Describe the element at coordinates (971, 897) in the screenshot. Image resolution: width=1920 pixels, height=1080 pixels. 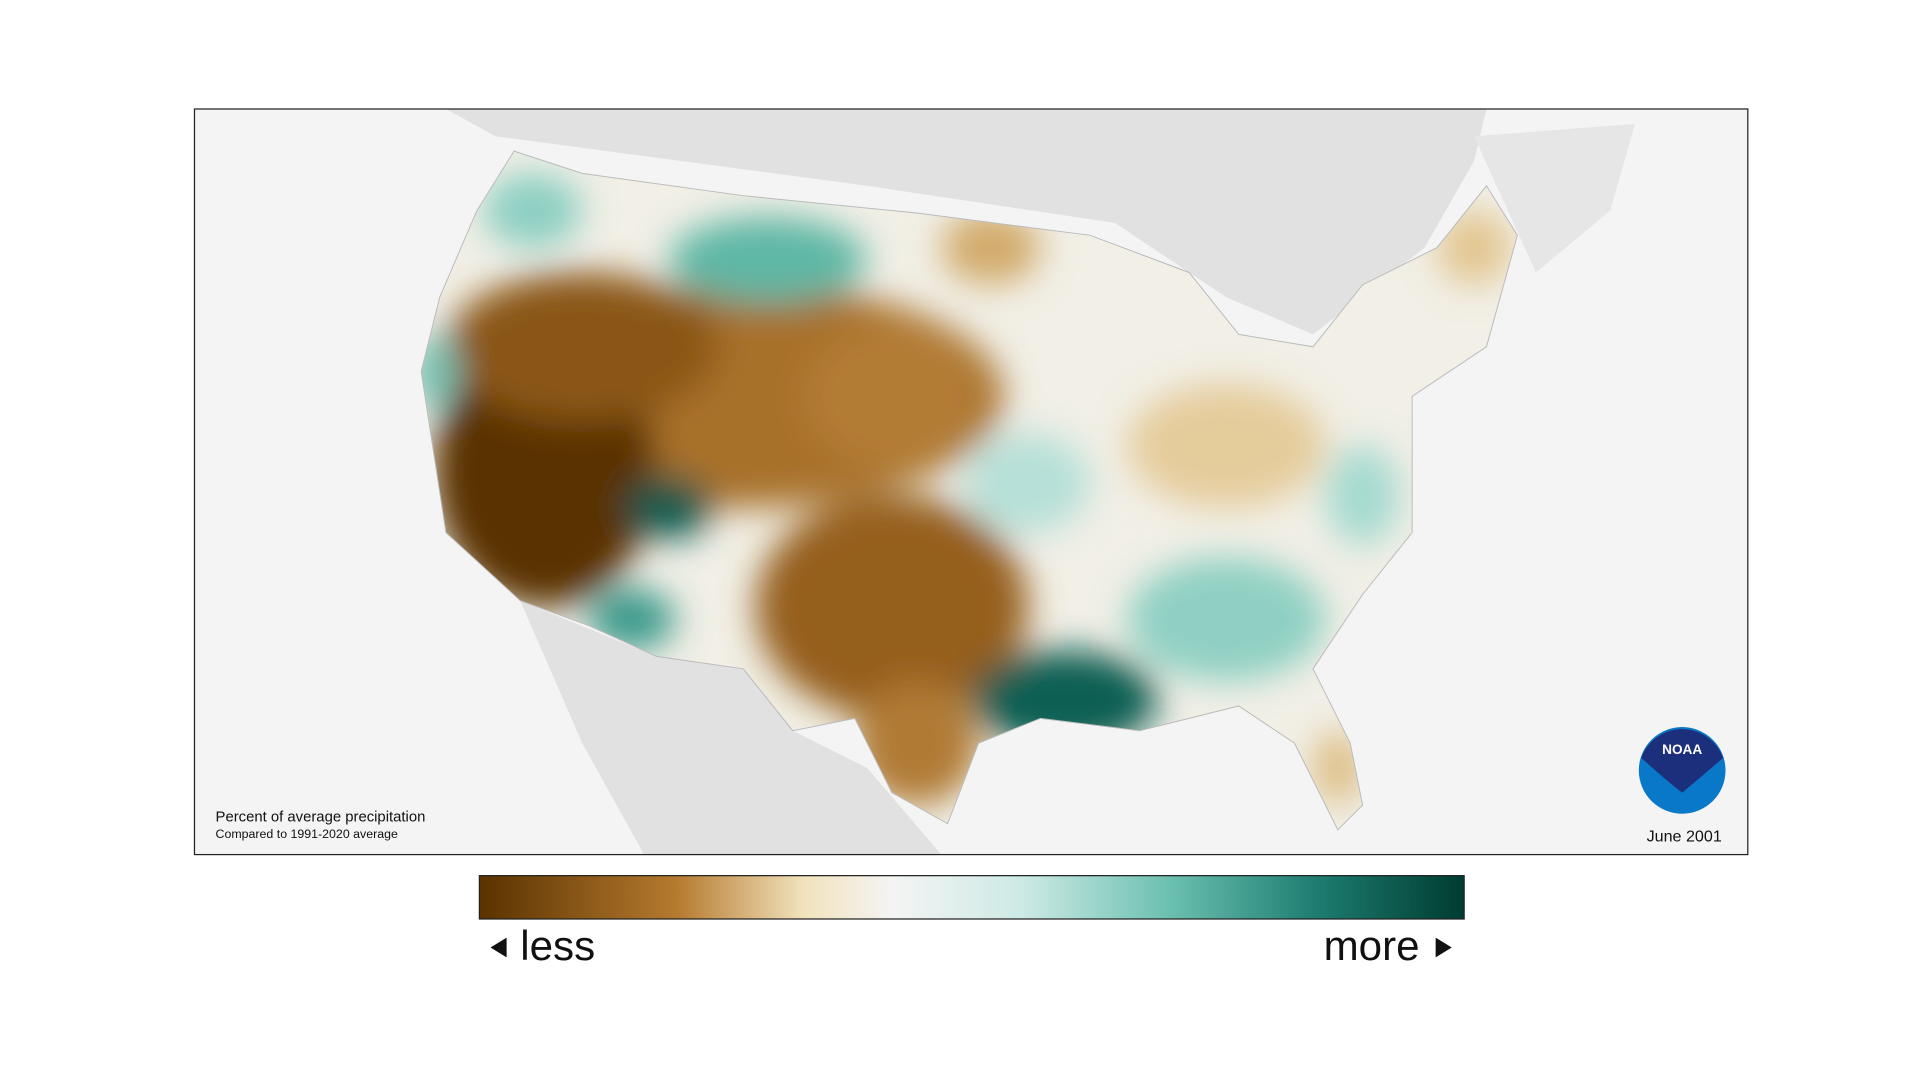
I see `legend-ramp` at that location.